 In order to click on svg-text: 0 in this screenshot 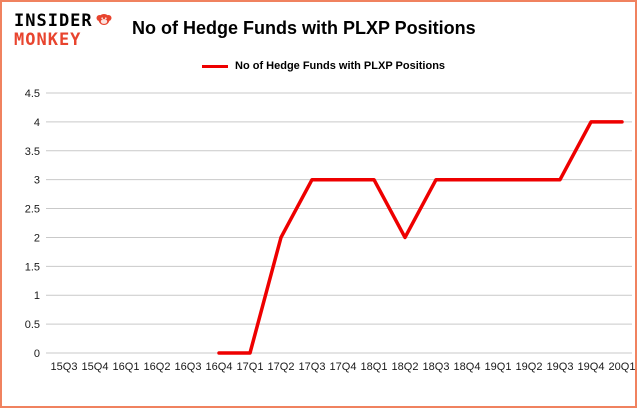, I will do `click(37, 354)`.